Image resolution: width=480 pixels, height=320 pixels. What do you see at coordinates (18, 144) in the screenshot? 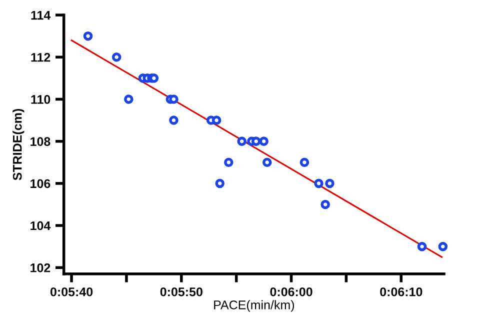
I see `y-axis-title: STRIDE(cm)` at bounding box center [18, 144].